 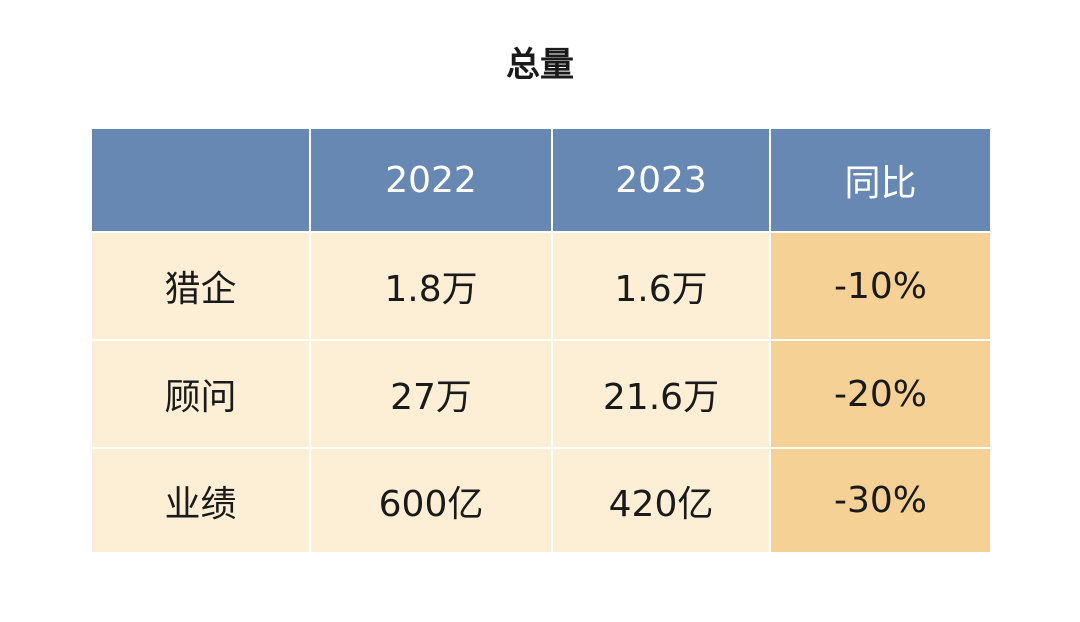 What do you see at coordinates (880, 286) in the screenshot?
I see `cell-yoy: -10%` at bounding box center [880, 286].